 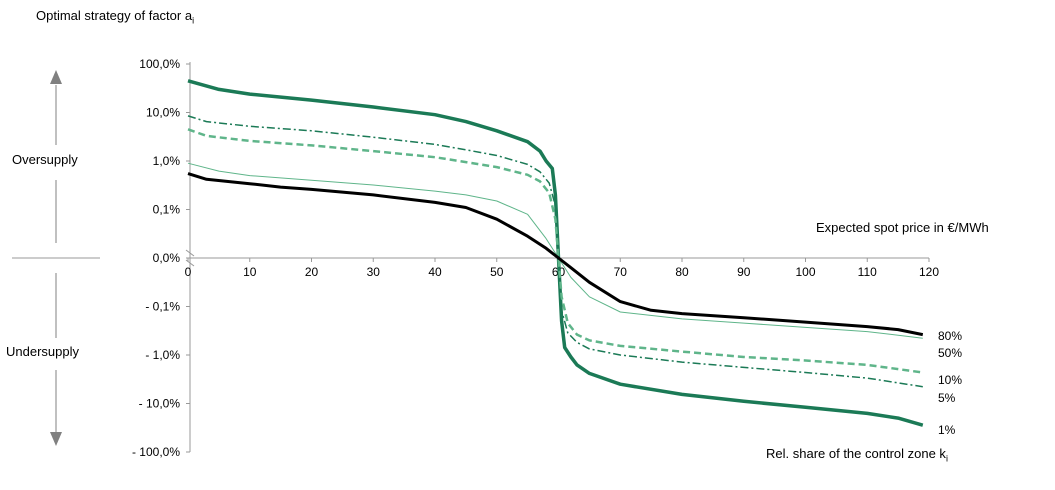 What do you see at coordinates (250, 272) in the screenshot?
I see `x-tick-label: 10` at bounding box center [250, 272].